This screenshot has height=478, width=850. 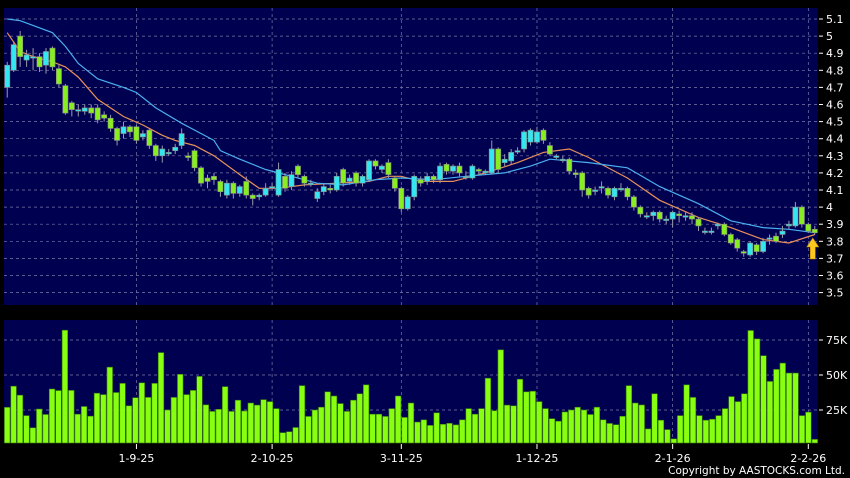 I want to click on copyright-text: Copyright by AASTOCKS.com Ltd., so click(x=756, y=471).